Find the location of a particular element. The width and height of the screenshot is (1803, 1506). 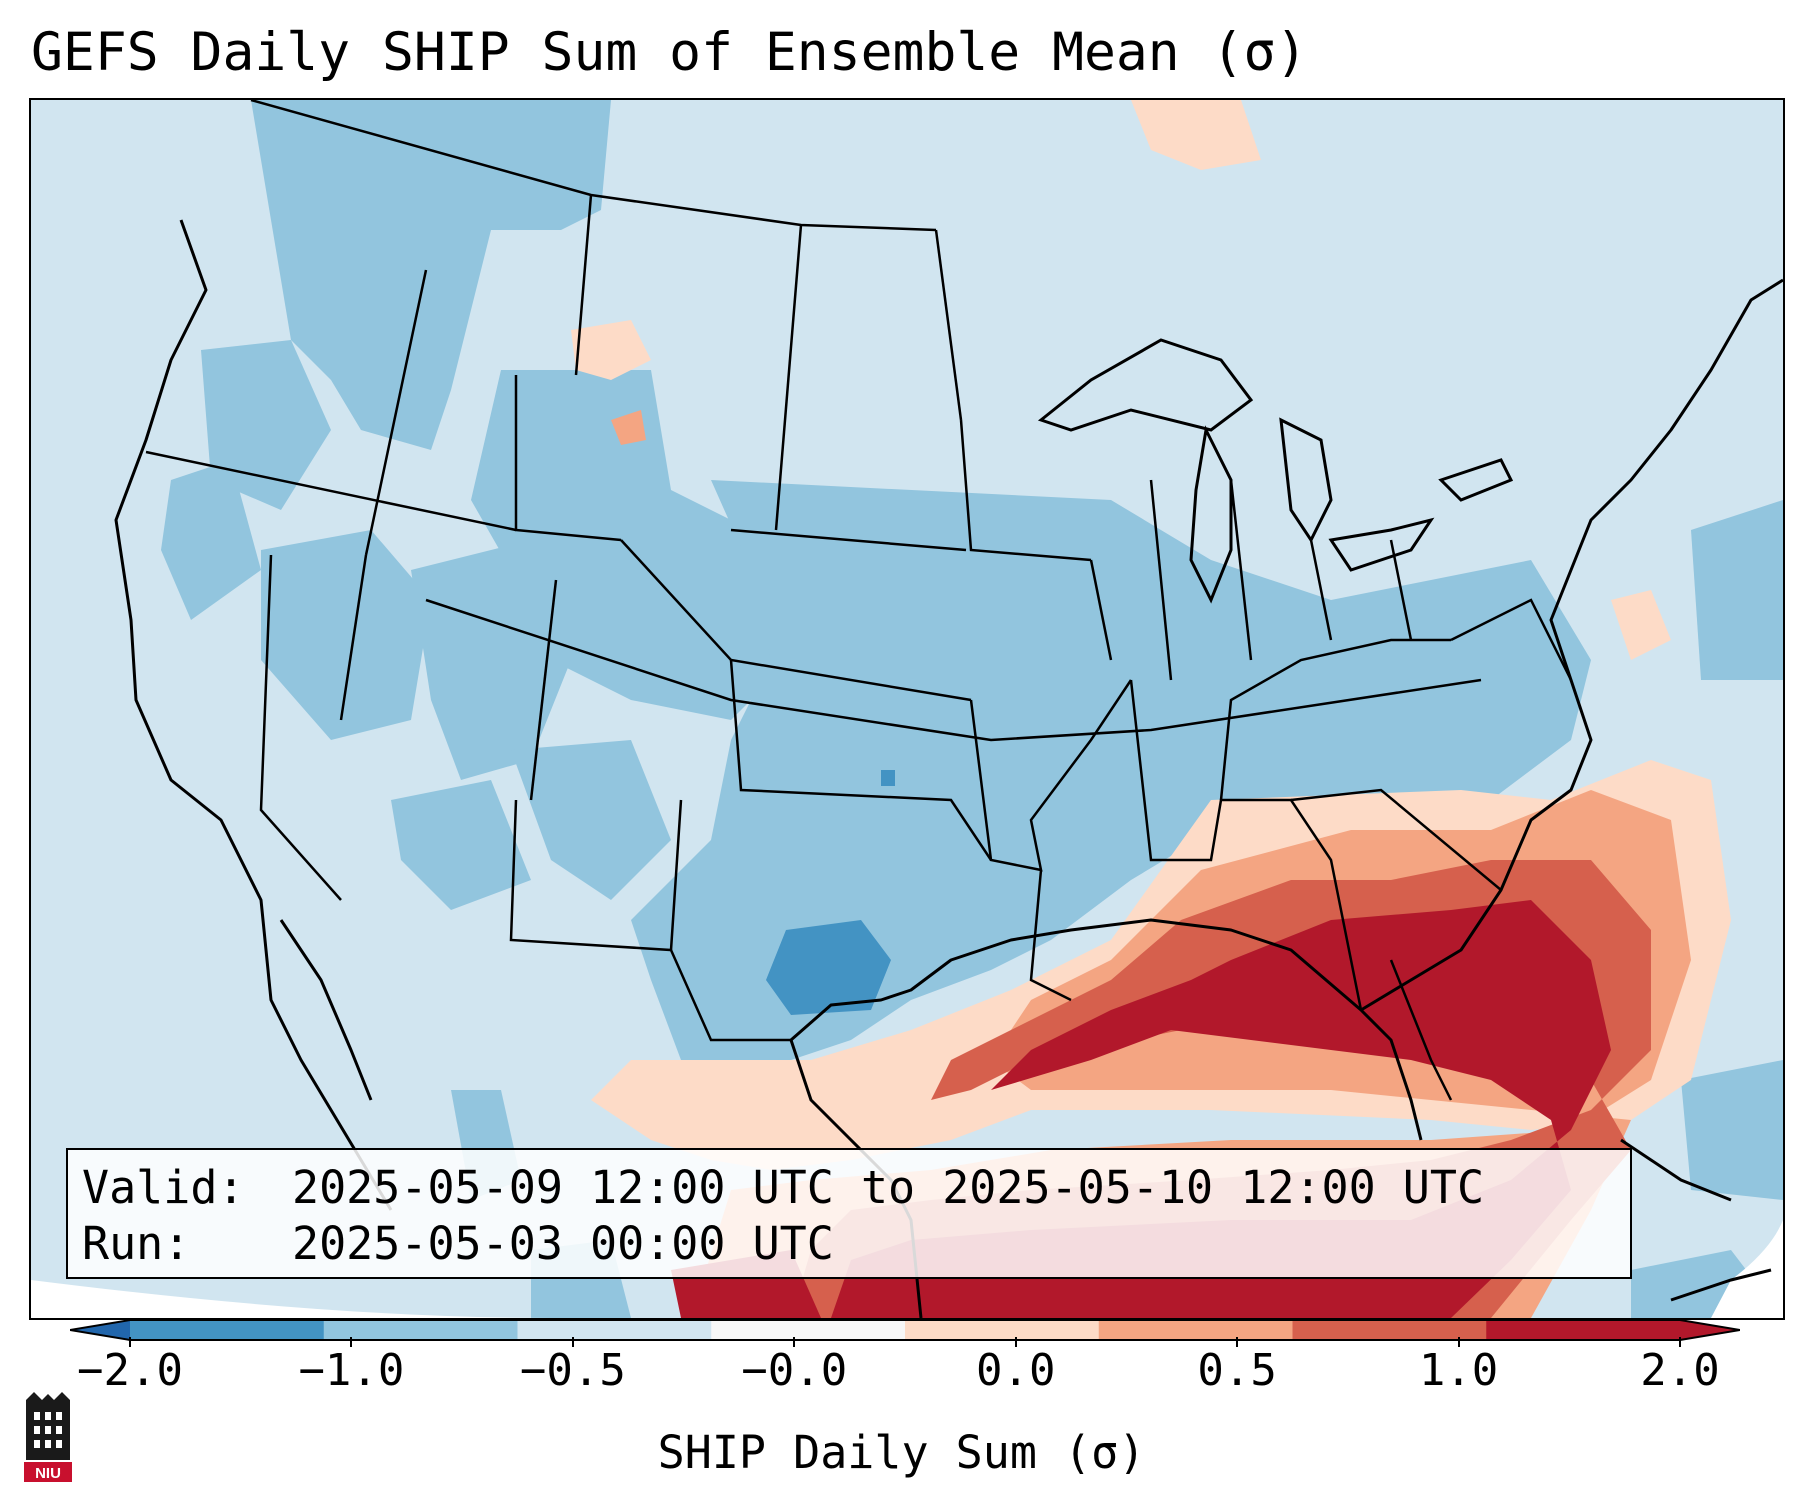

colorbar-under-arrow is located at coordinates (100, 1330).